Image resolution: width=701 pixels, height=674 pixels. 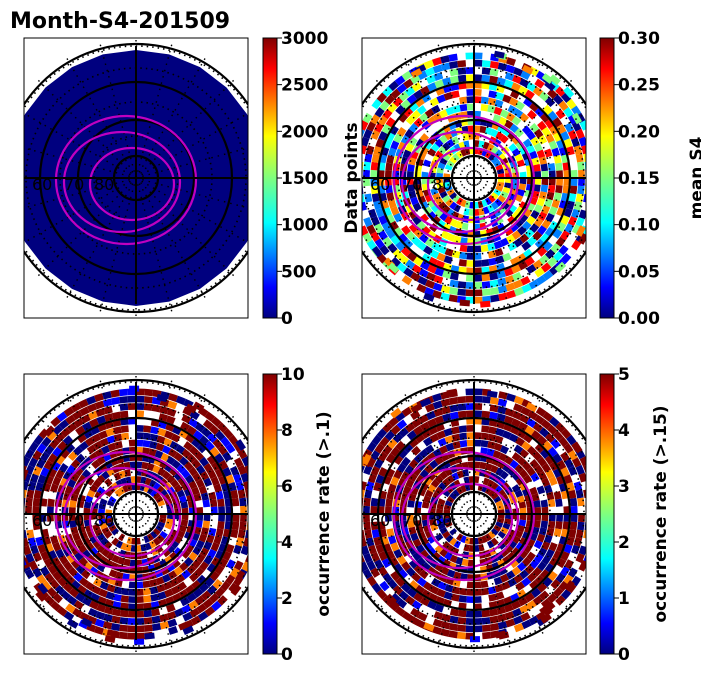 I want to click on latitude-label: 60, so click(x=42, y=184).